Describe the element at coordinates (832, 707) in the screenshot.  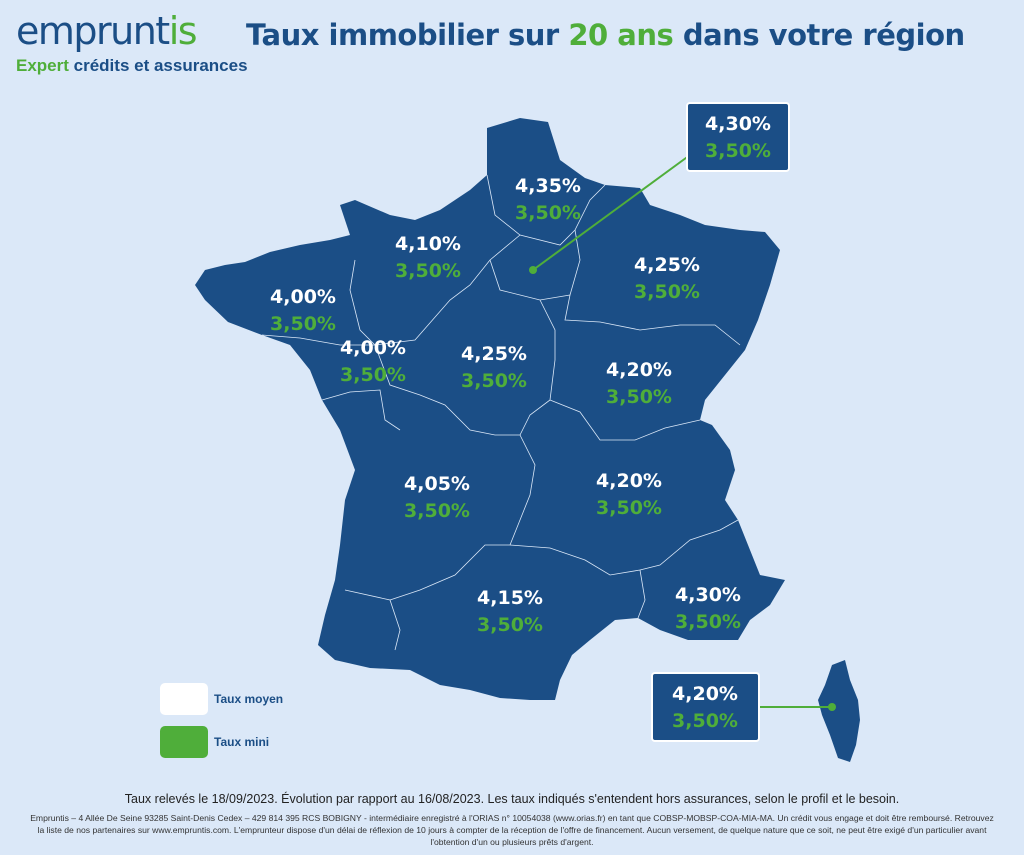
I see `corse-connector-dot` at that location.